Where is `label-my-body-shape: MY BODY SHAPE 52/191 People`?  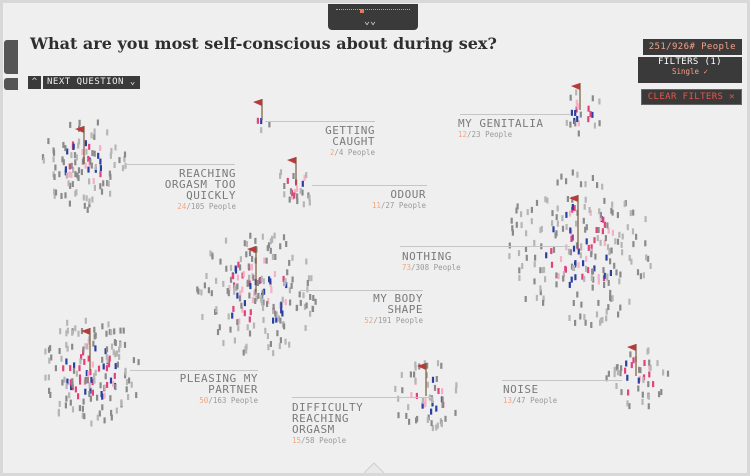 label-my-body-shape: MY BODY SHAPE 52/191 People is located at coordinates (381, 309).